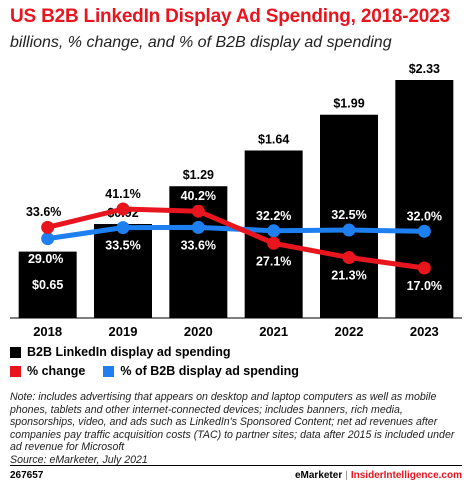 The height and width of the screenshot is (487, 470). What do you see at coordinates (198, 196) in the screenshot?
I see `change-label-2020: 40.2%` at bounding box center [198, 196].